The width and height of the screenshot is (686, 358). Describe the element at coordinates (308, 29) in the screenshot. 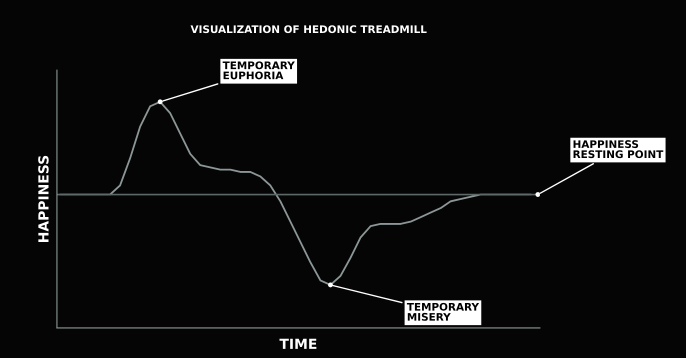

I see `chart-title: VISUALIZATION OF HEDONIC TREADMILL` at that location.